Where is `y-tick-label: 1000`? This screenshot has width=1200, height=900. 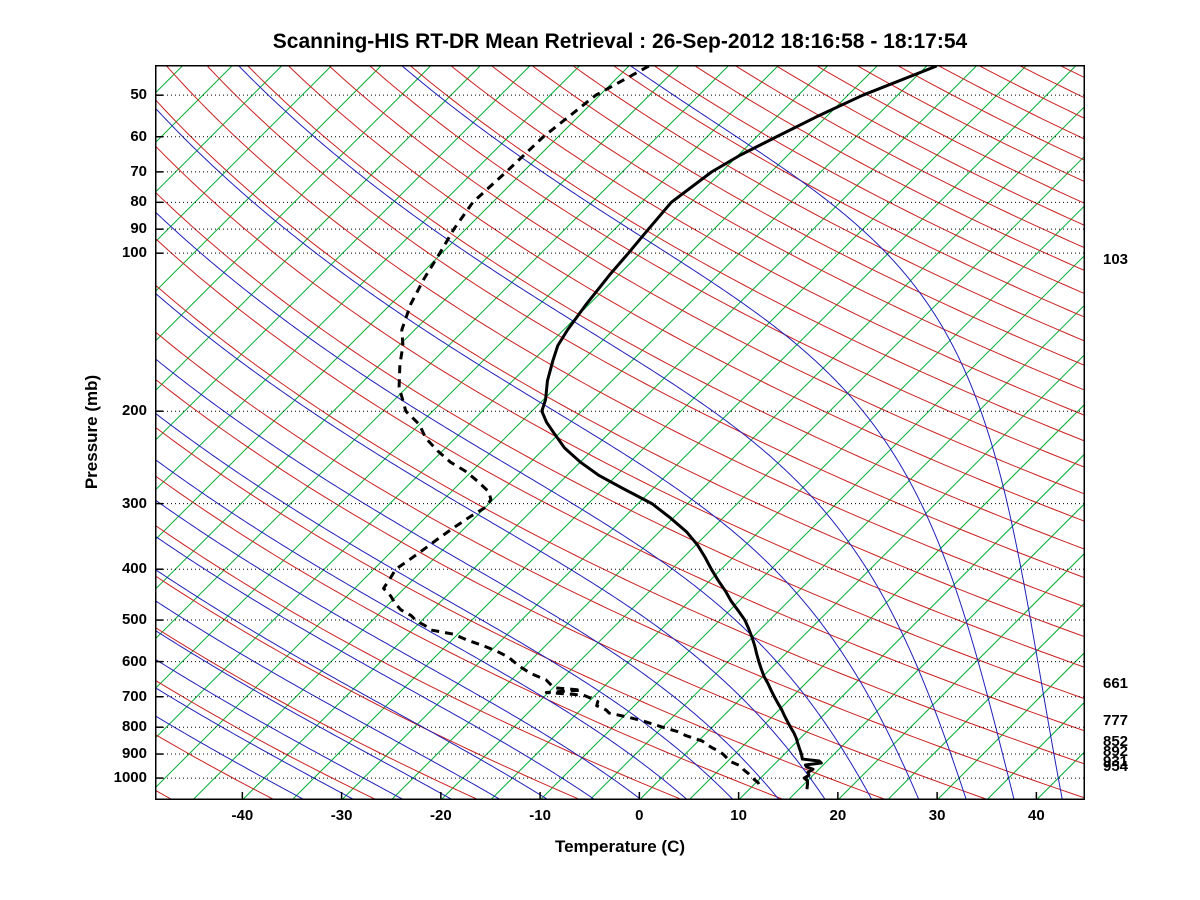 y-tick-label: 1000 is located at coordinates (130, 778).